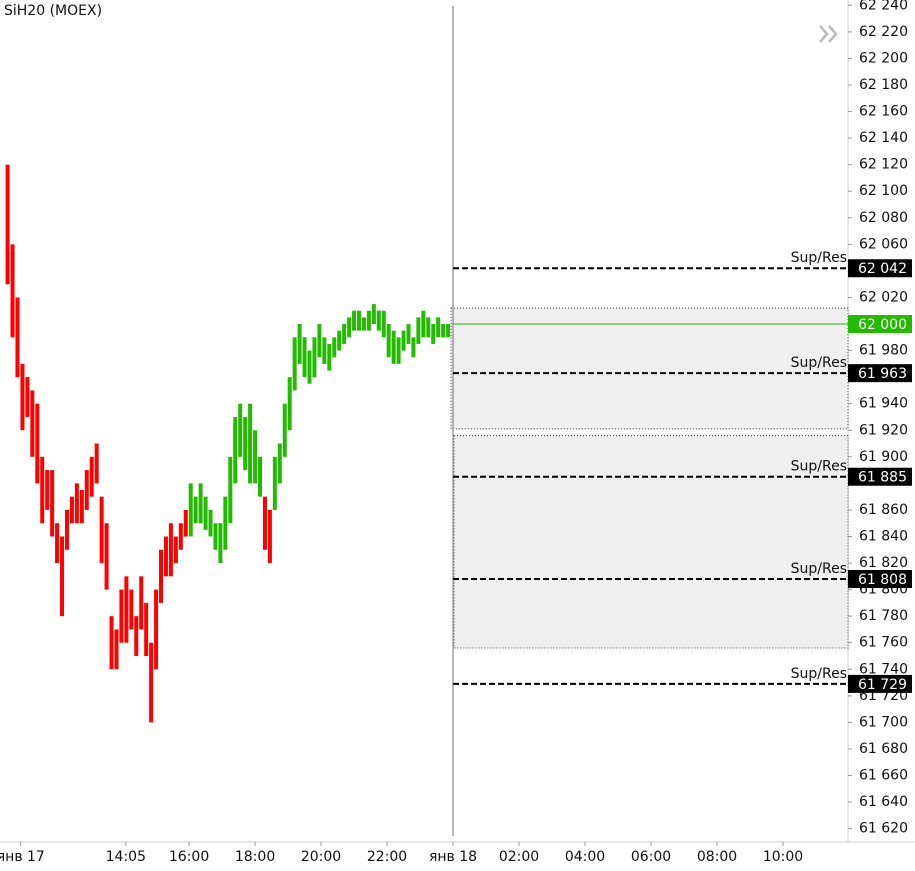 Image resolution: width=915 pixels, height=871 pixels. What do you see at coordinates (255, 857) in the screenshot?
I see `x-tick-label: 18:00` at bounding box center [255, 857].